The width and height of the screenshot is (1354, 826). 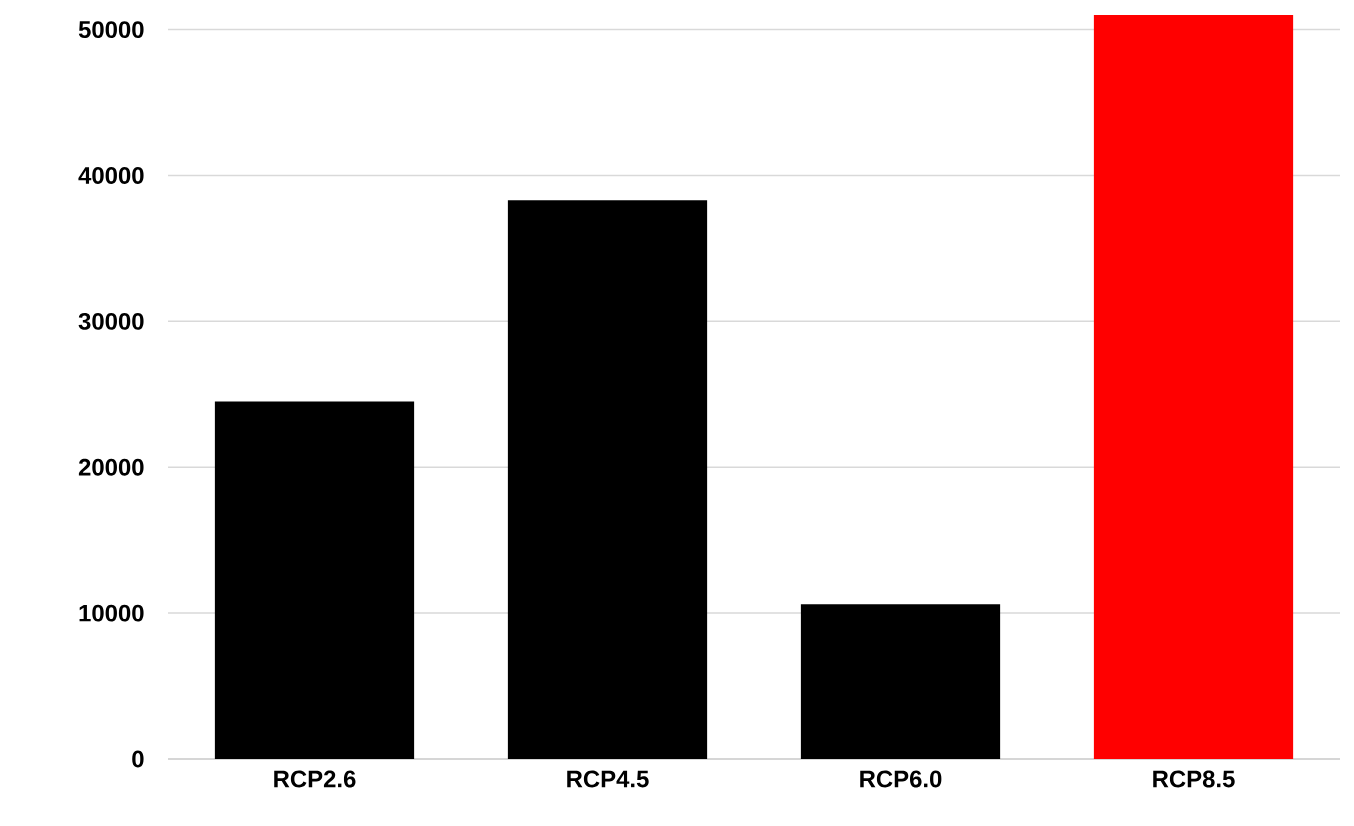 What do you see at coordinates (1194, 779) in the screenshot?
I see `x-tick-label: RCP8.5` at bounding box center [1194, 779].